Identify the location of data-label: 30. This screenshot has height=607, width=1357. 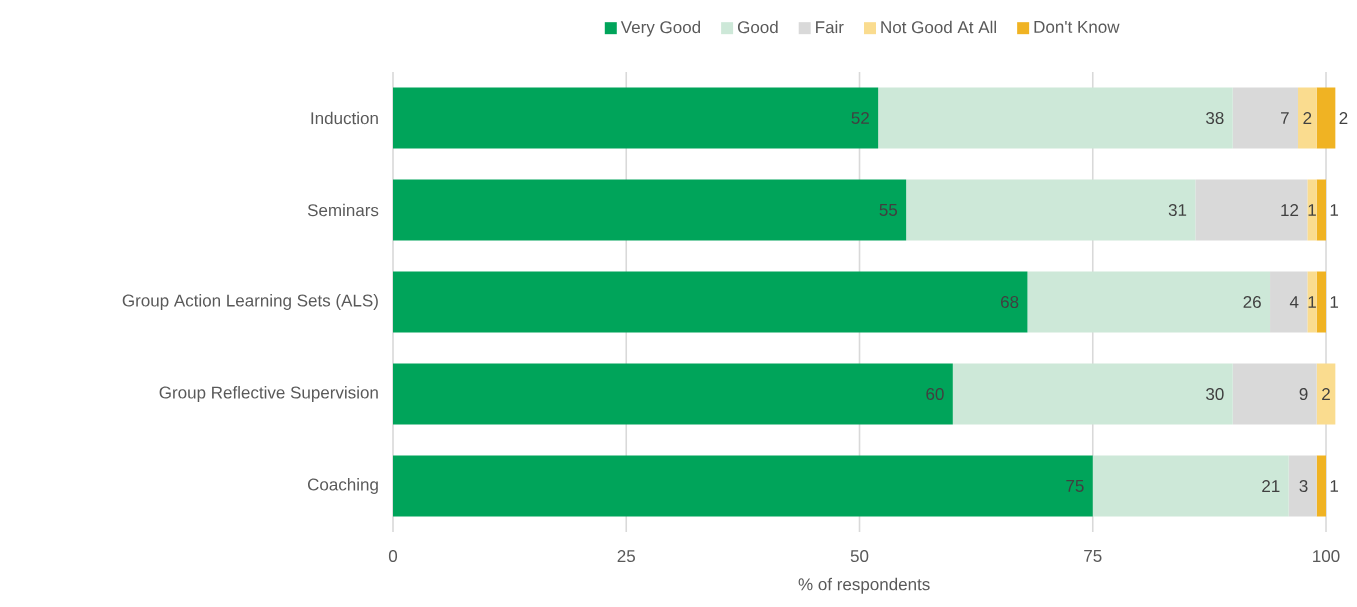
(1215, 394).